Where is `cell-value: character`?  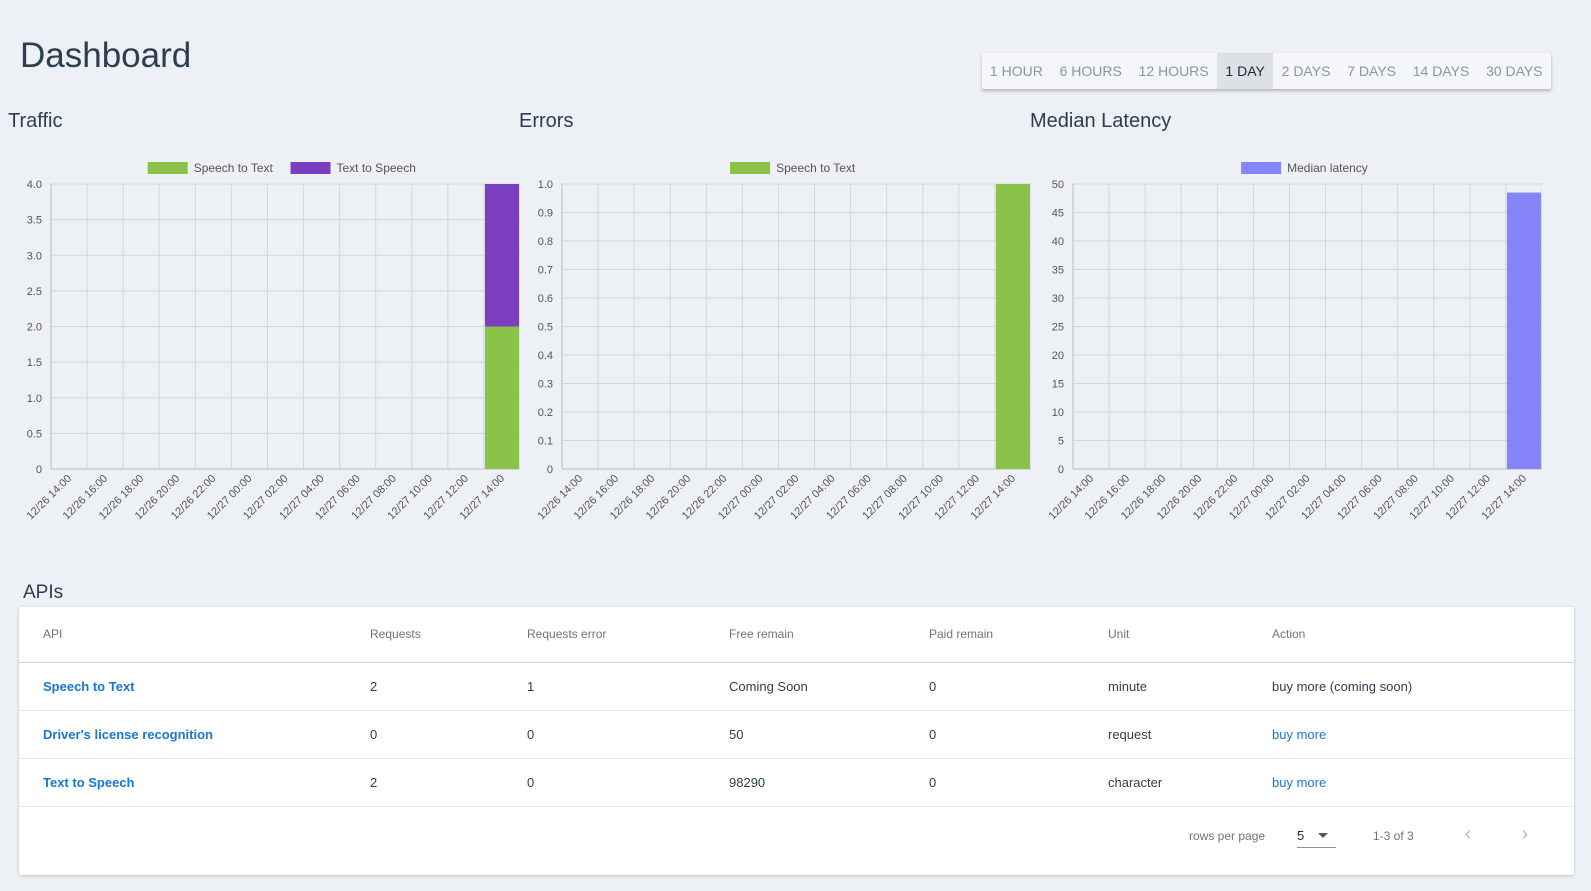
cell-value: character is located at coordinates (1135, 782).